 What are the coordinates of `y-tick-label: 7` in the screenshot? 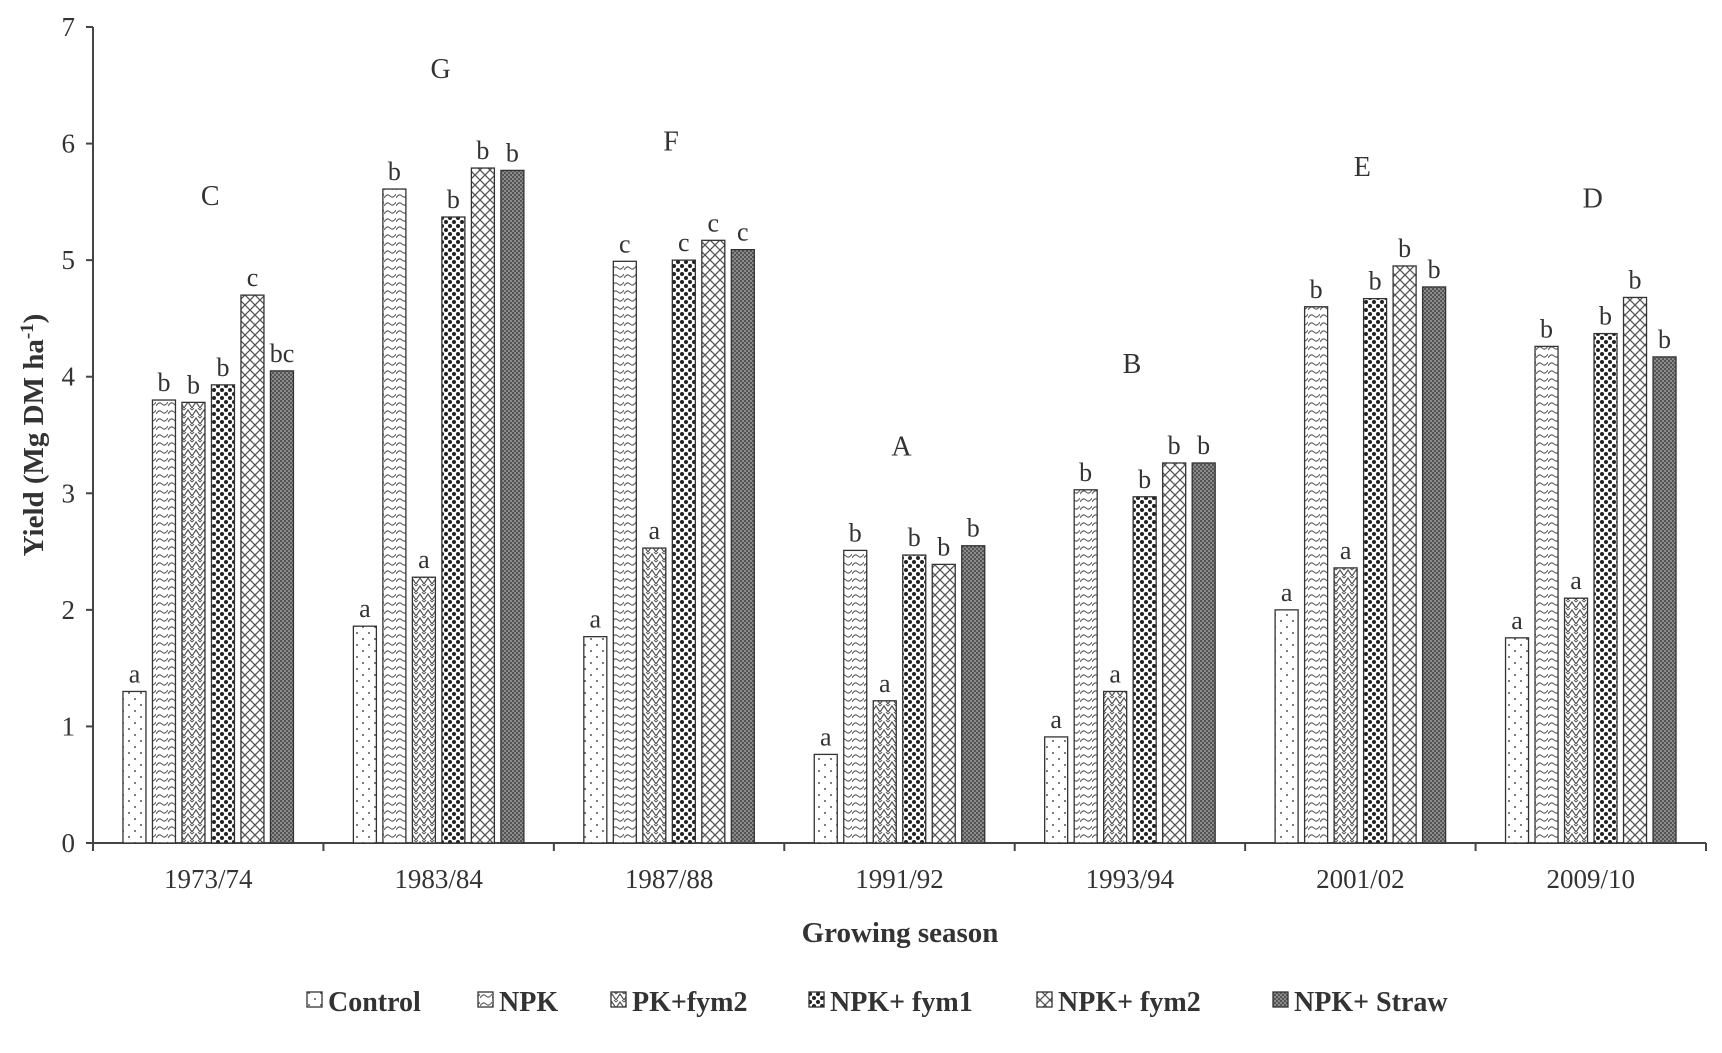 It's located at (69, 27).